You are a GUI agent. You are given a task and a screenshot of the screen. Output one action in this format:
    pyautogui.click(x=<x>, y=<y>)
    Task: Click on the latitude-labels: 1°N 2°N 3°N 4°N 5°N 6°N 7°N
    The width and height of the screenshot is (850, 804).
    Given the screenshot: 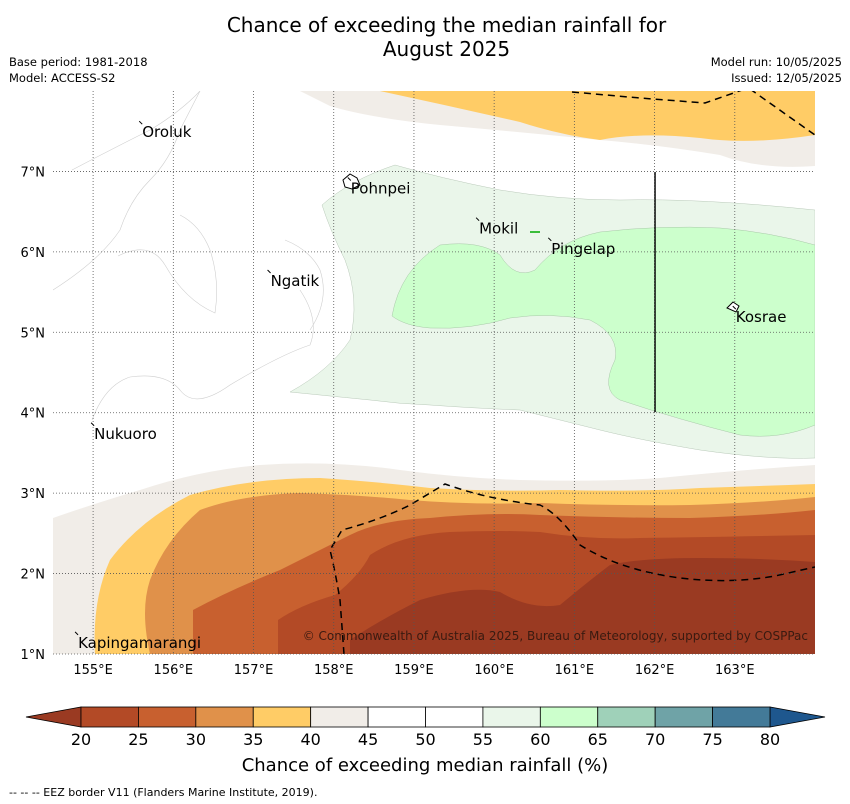 What is the action you would take?
    pyautogui.click(x=33, y=414)
    